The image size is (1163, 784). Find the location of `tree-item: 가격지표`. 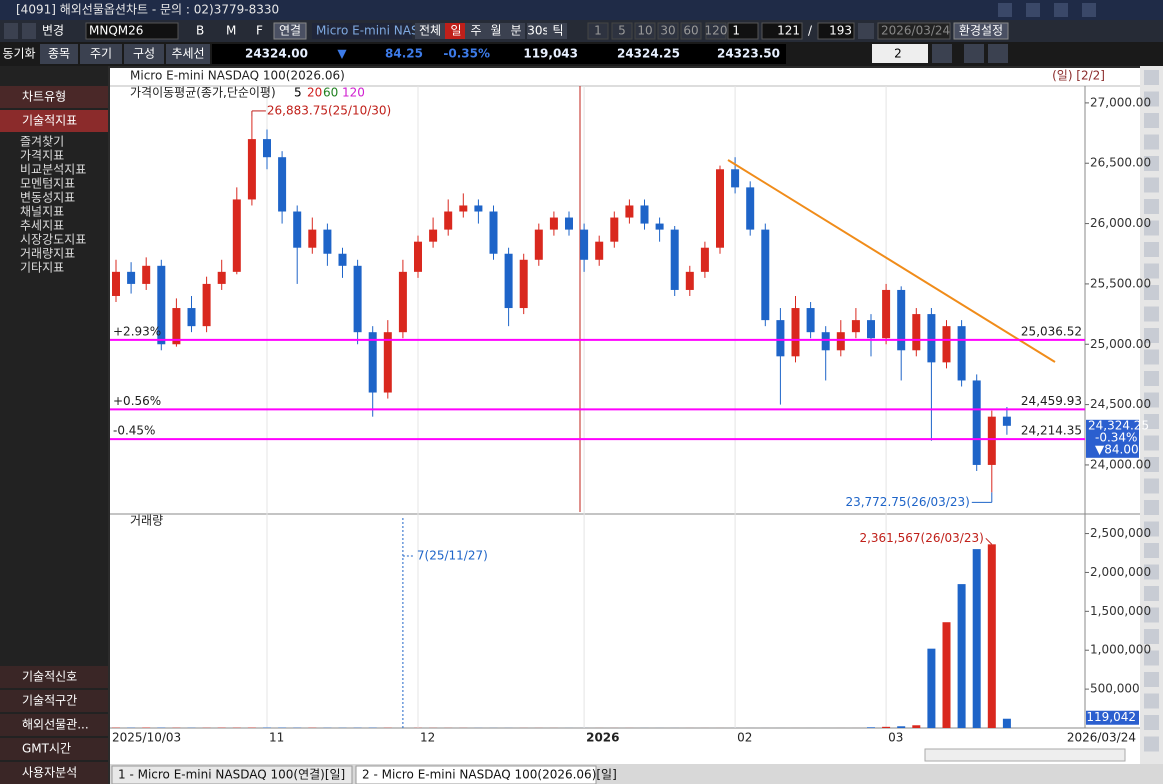

tree-item: 가격지표 is located at coordinates (42, 156).